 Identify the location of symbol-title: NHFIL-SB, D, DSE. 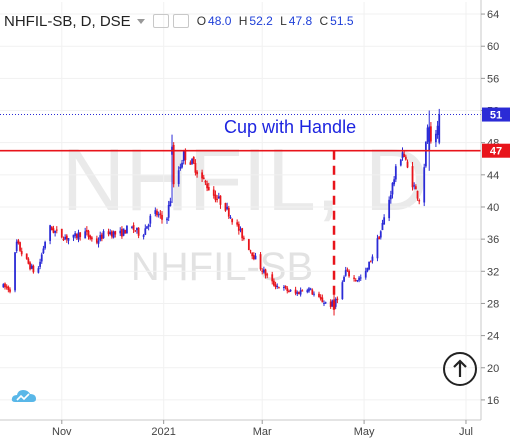
(67, 21).